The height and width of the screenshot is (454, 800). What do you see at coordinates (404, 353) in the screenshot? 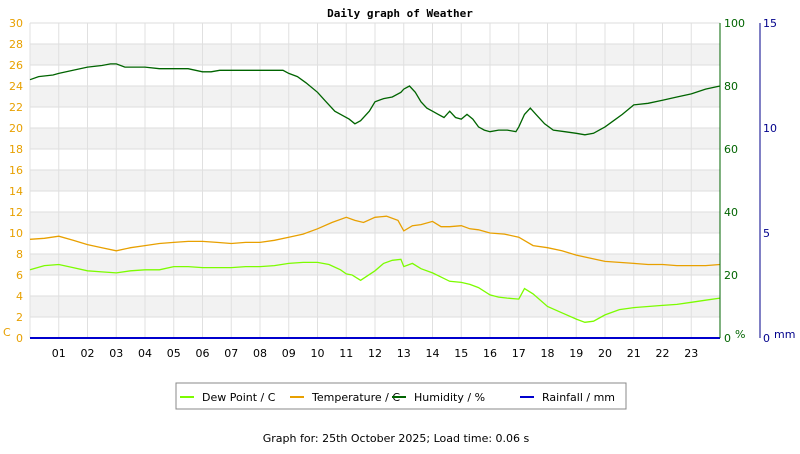
I see `x-tick-label: 13` at bounding box center [404, 353].